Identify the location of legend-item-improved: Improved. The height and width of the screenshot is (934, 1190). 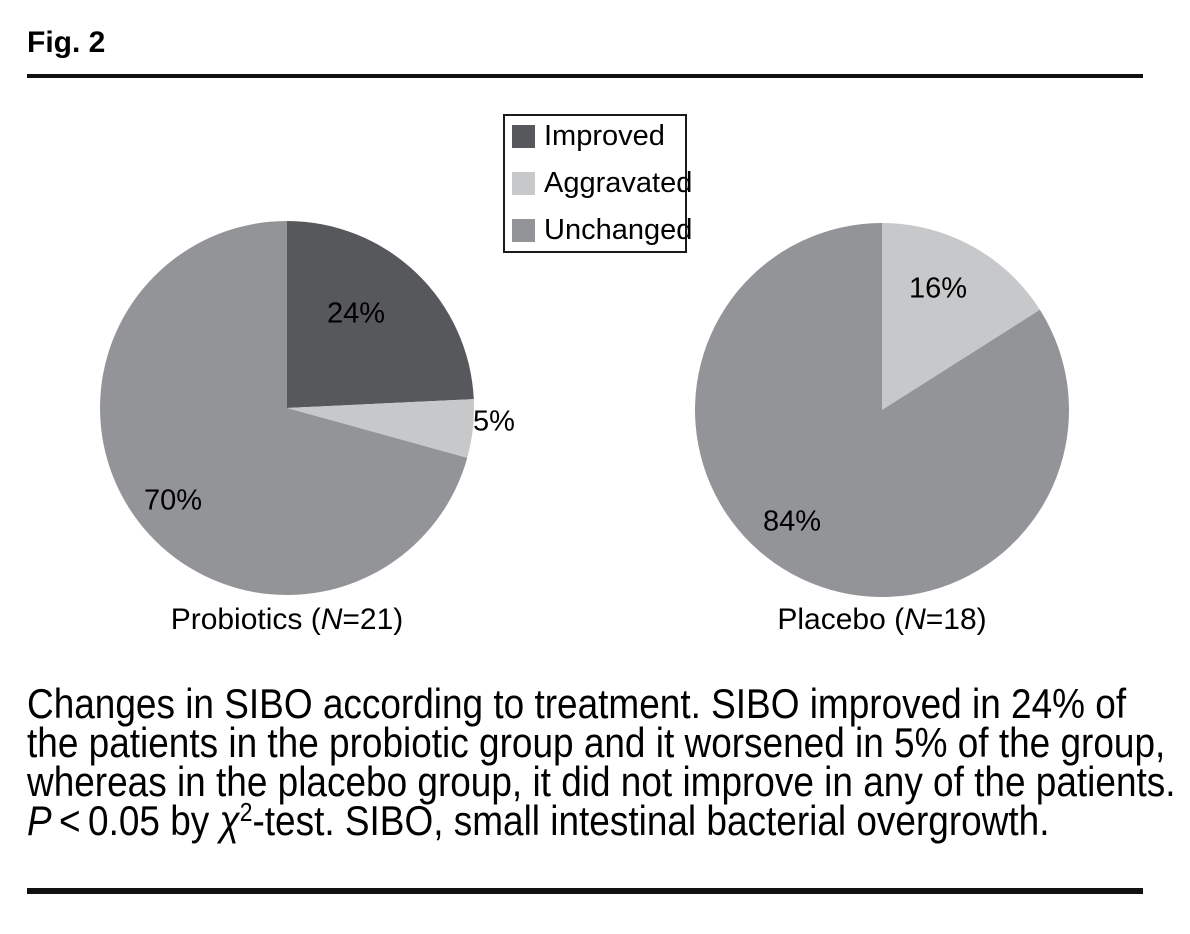
(598, 136).